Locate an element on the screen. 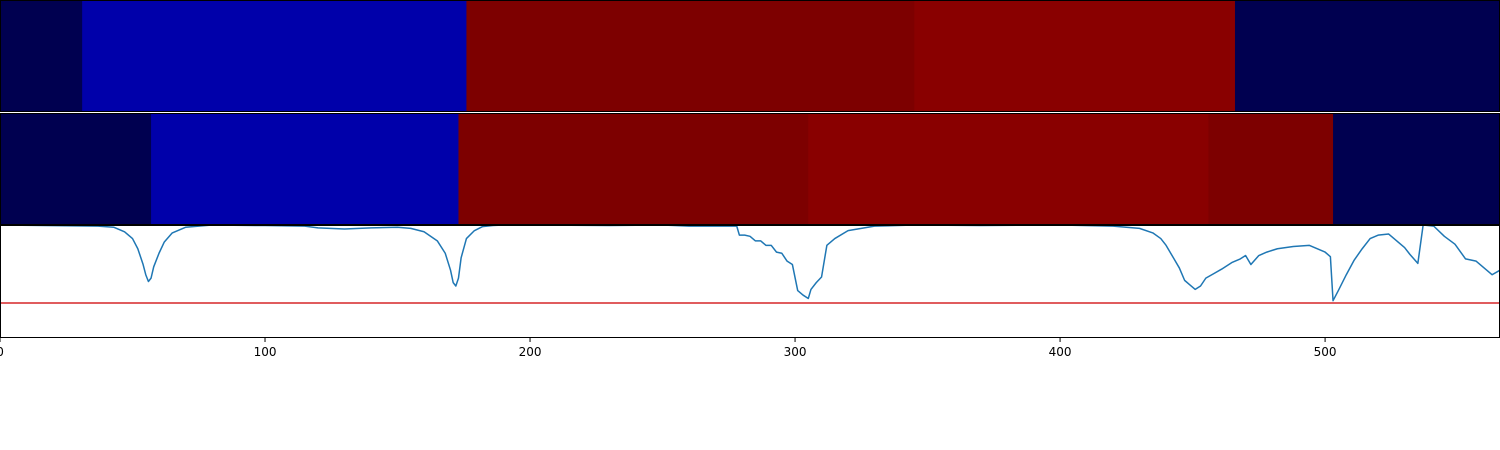 Image resolution: width=1500 pixels, height=450 pixels. x-axis: 0 100 200 300 400 500 is located at coordinates (668, 348).